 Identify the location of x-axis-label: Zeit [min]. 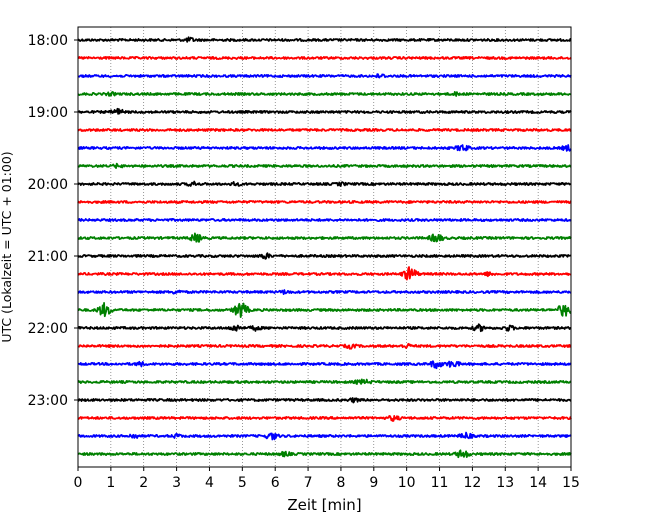
(324, 505).